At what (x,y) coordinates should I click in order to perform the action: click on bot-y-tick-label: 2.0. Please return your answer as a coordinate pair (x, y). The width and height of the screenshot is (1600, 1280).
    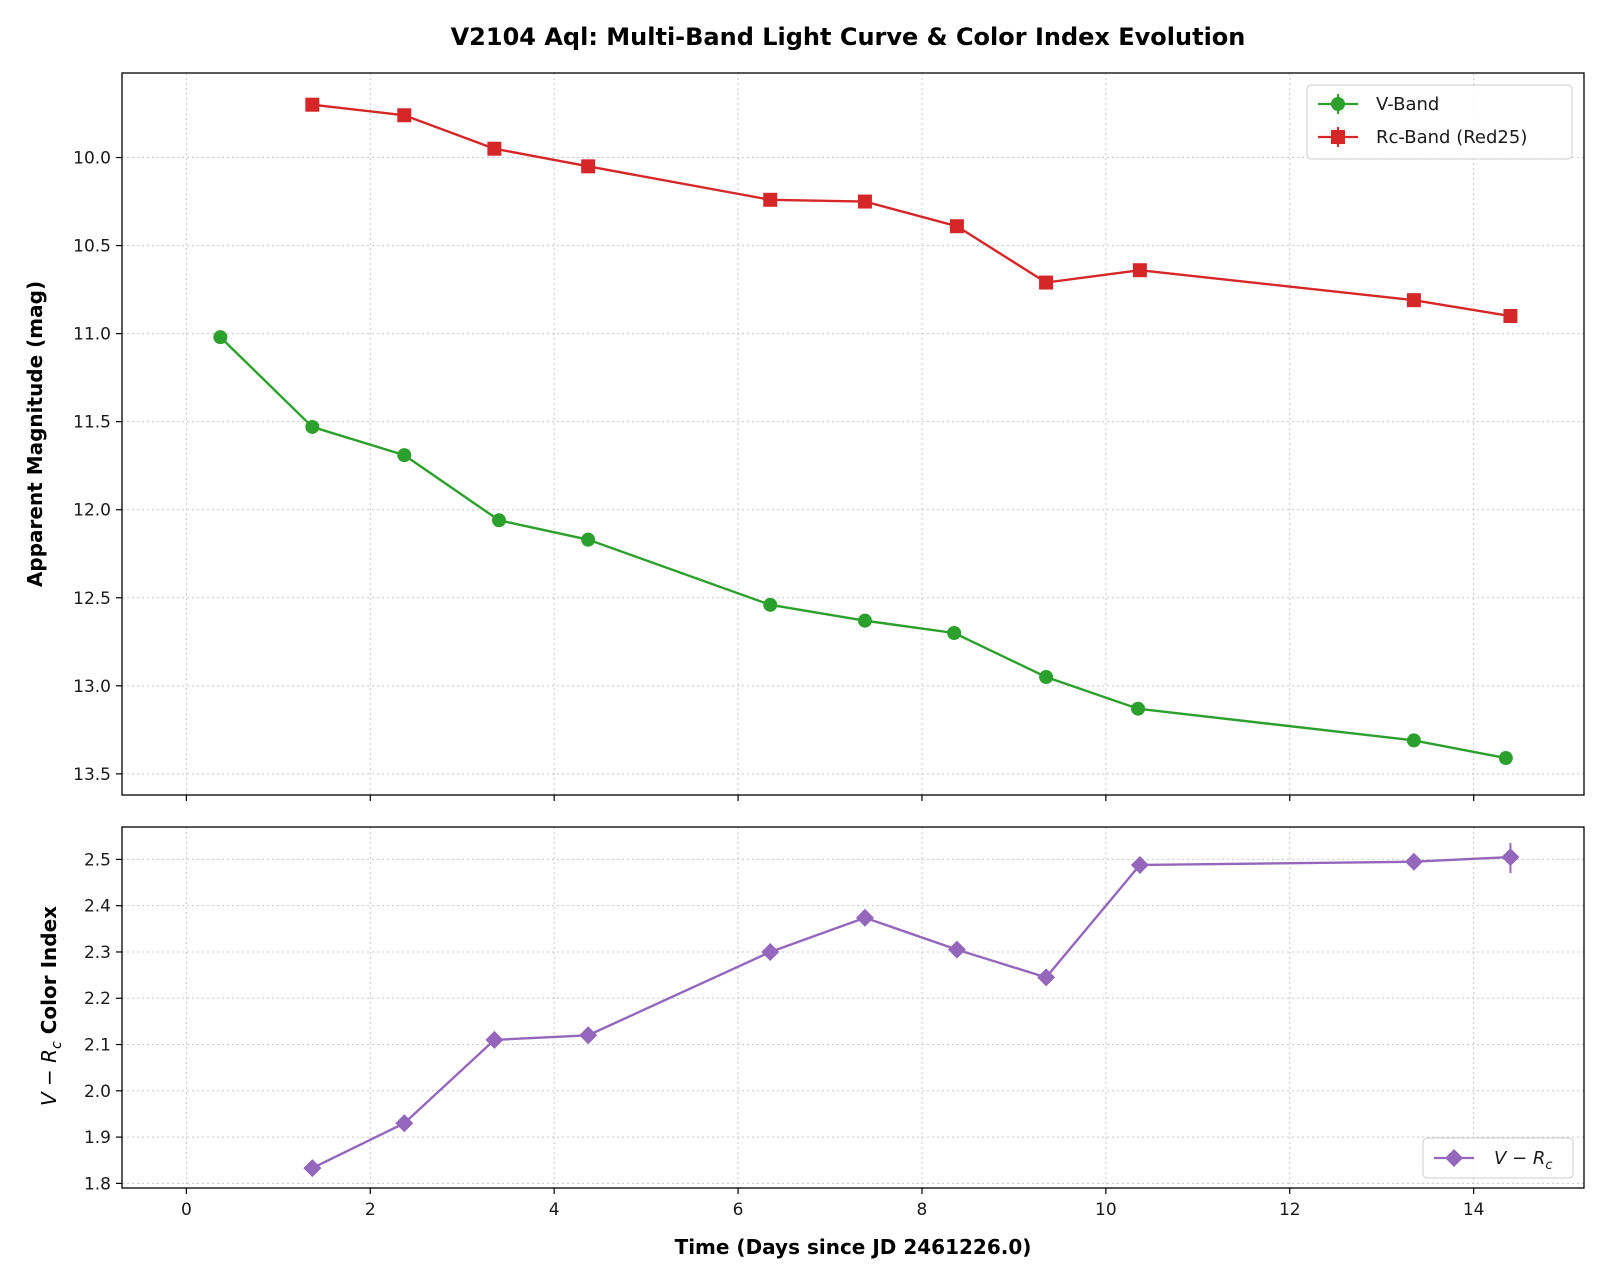
    Looking at the image, I should click on (97, 1092).